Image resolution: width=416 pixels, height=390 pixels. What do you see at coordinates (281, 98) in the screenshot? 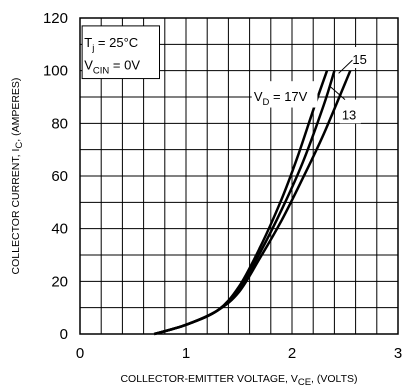
I see `series-label-17v: VD = 17V` at bounding box center [281, 98].